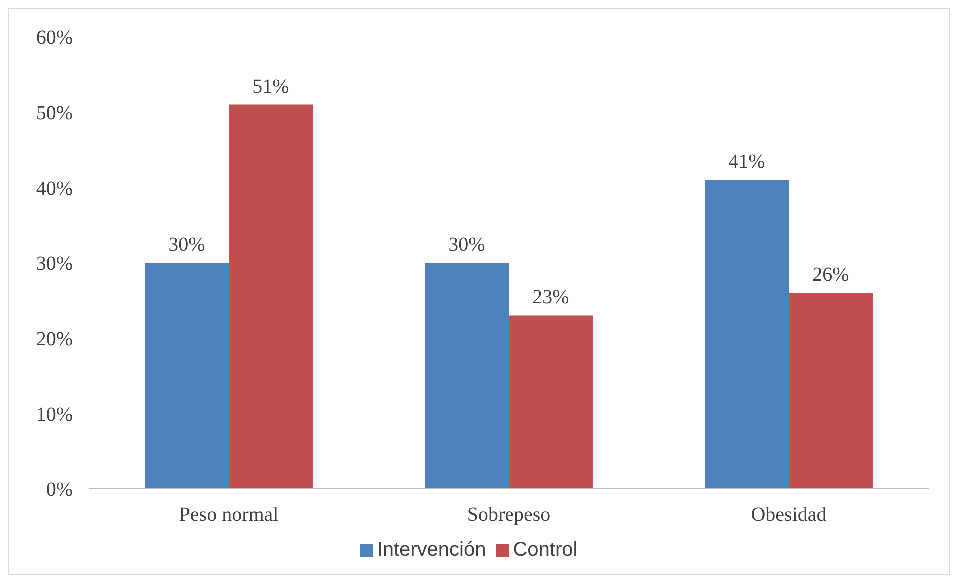 Image resolution: width=958 pixels, height=579 pixels. Describe the element at coordinates (54, 264) in the screenshot. I see `y-tick-label: 30%` at that location.